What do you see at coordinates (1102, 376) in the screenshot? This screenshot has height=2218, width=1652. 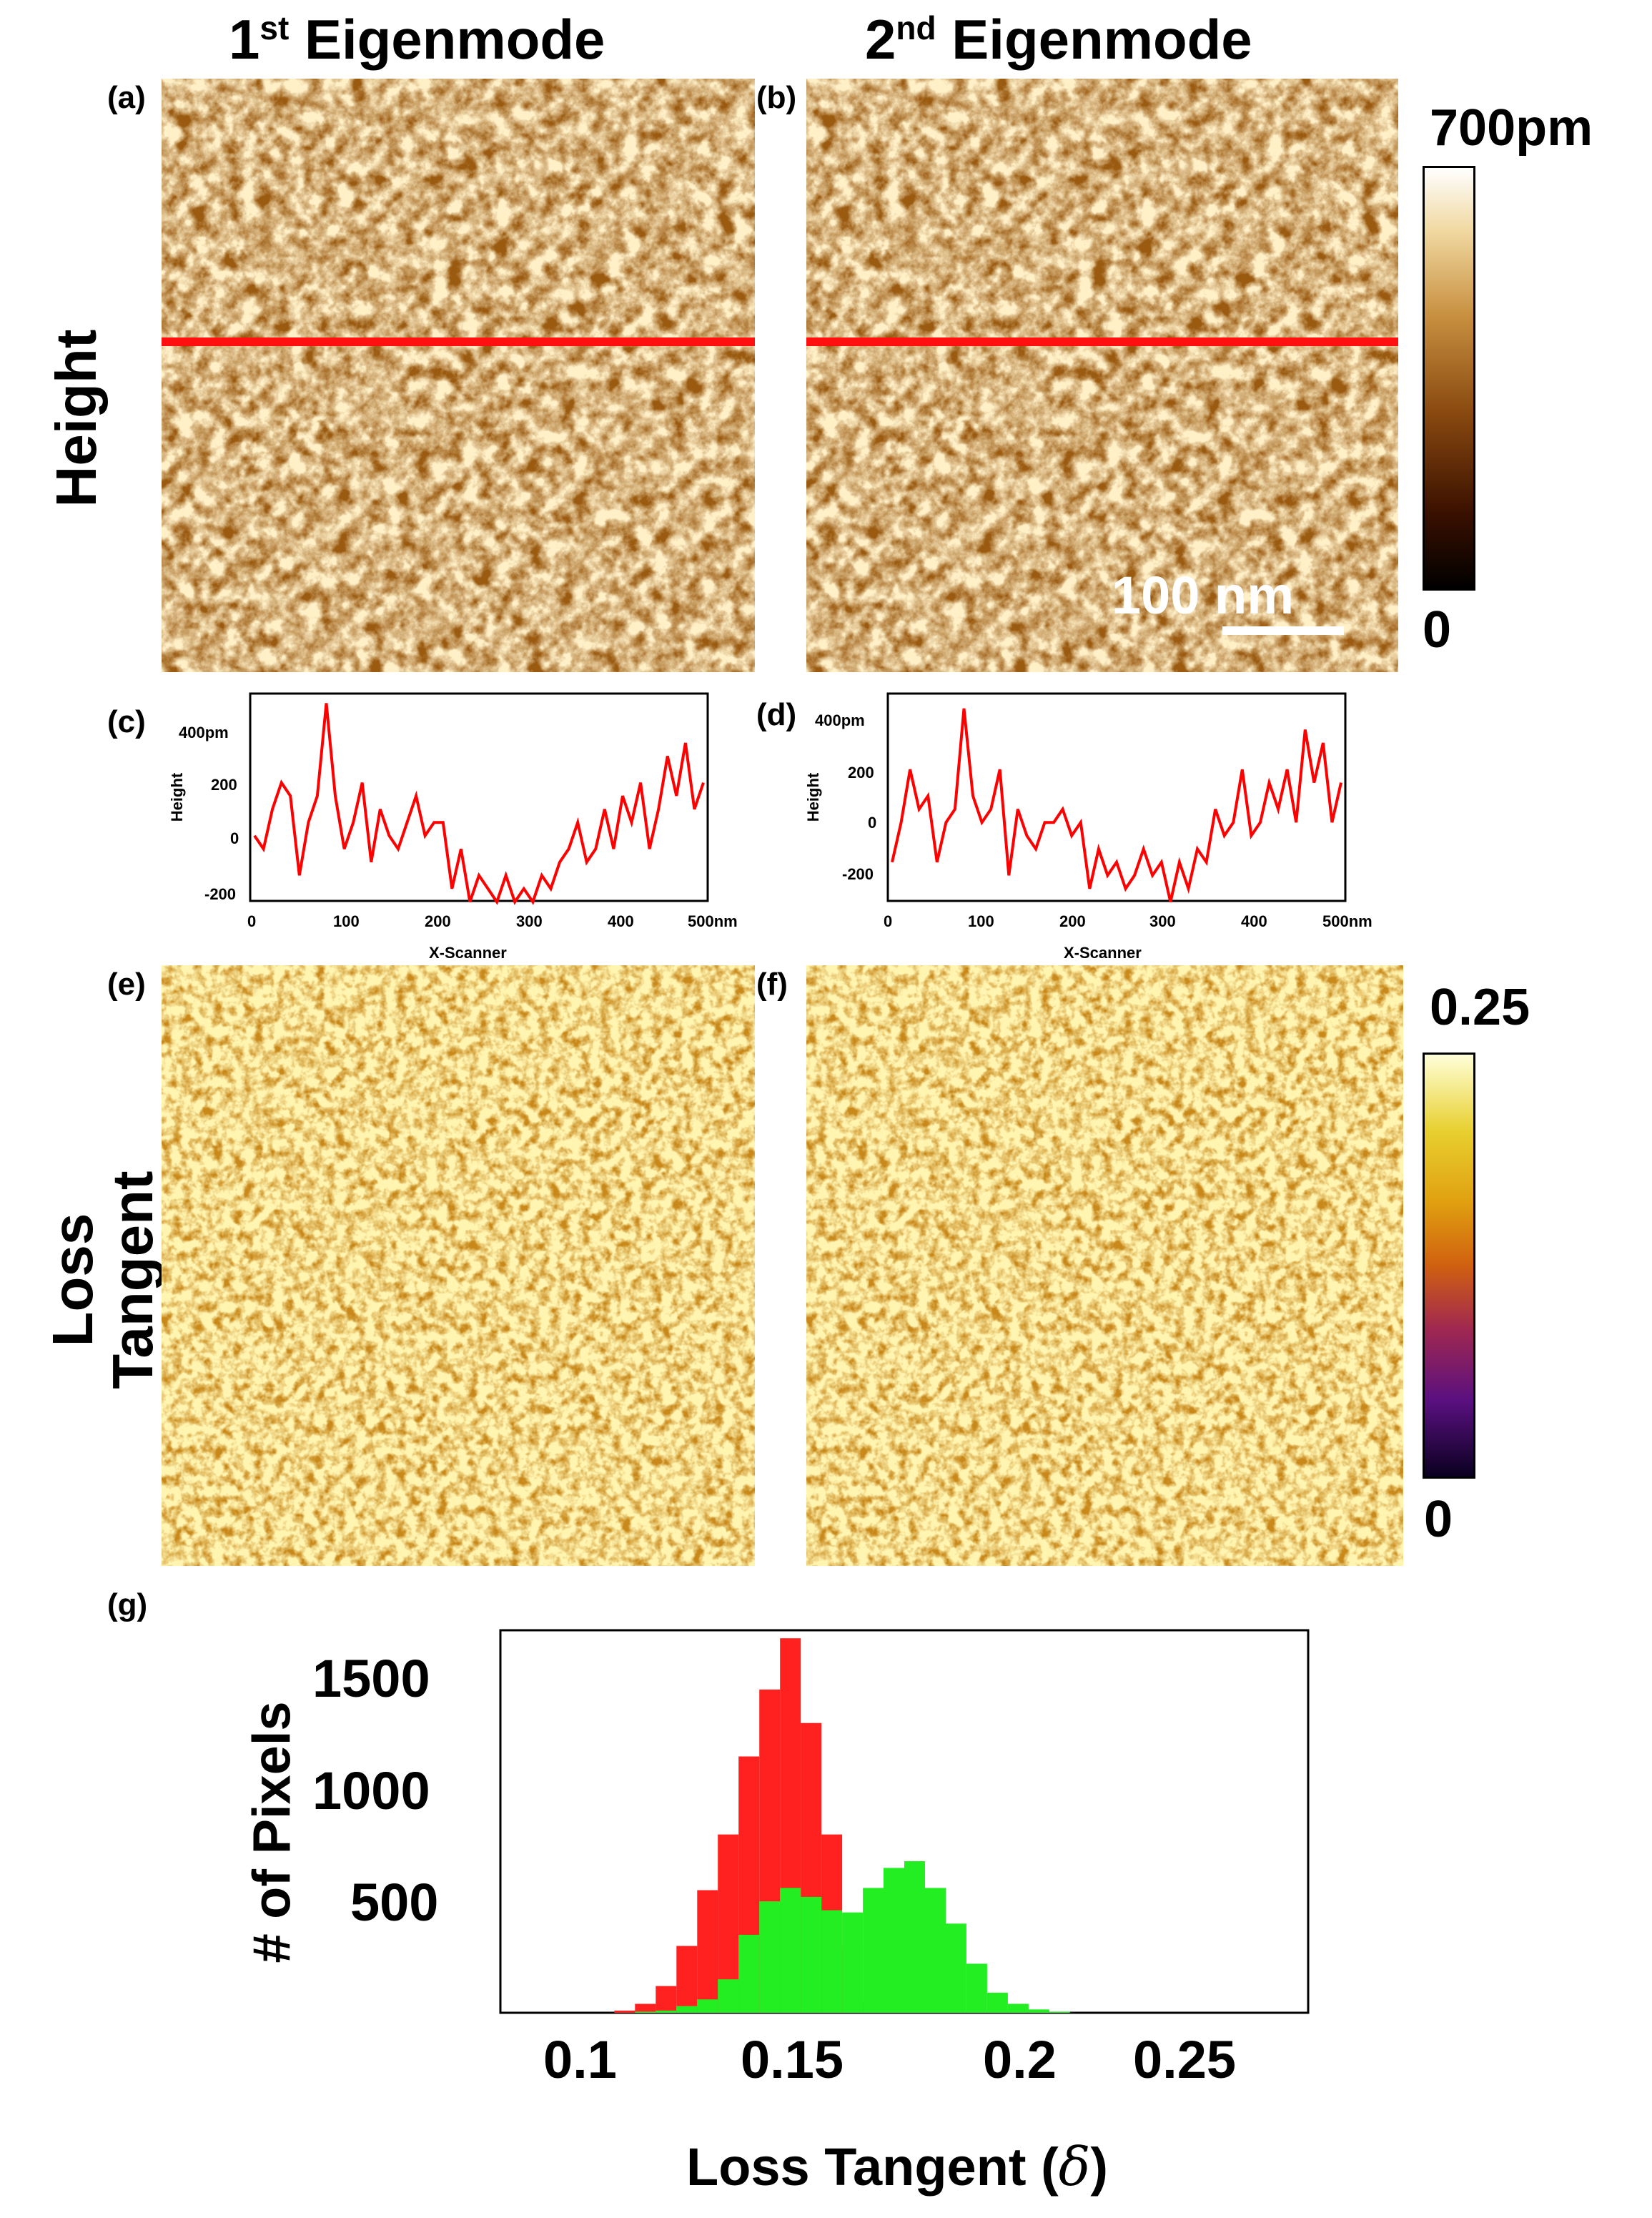 I see `height-map-b` at bounding box center [1102, 376].